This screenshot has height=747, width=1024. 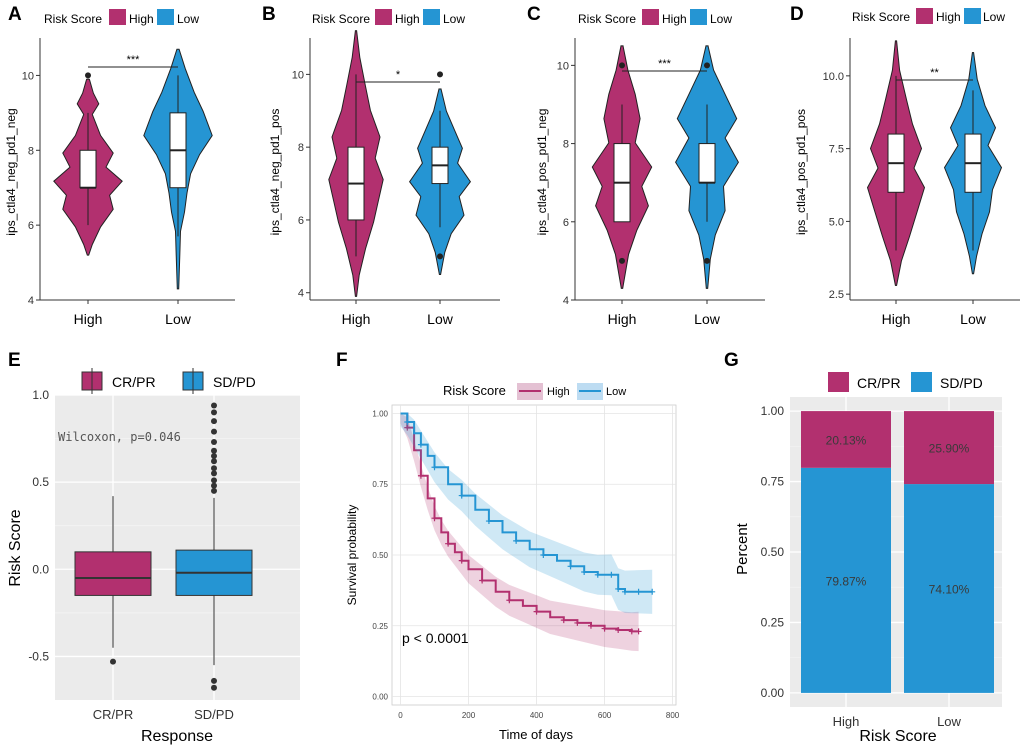 I want to click on panel-c-box-low, so click(x=707, y=163).